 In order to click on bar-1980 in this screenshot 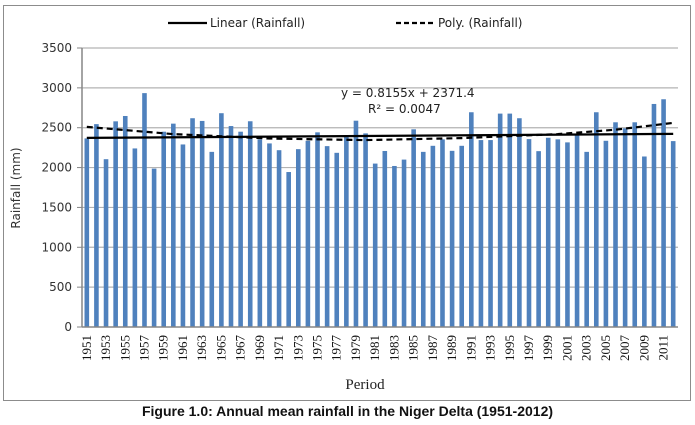, I will do `click(365, 230)`.